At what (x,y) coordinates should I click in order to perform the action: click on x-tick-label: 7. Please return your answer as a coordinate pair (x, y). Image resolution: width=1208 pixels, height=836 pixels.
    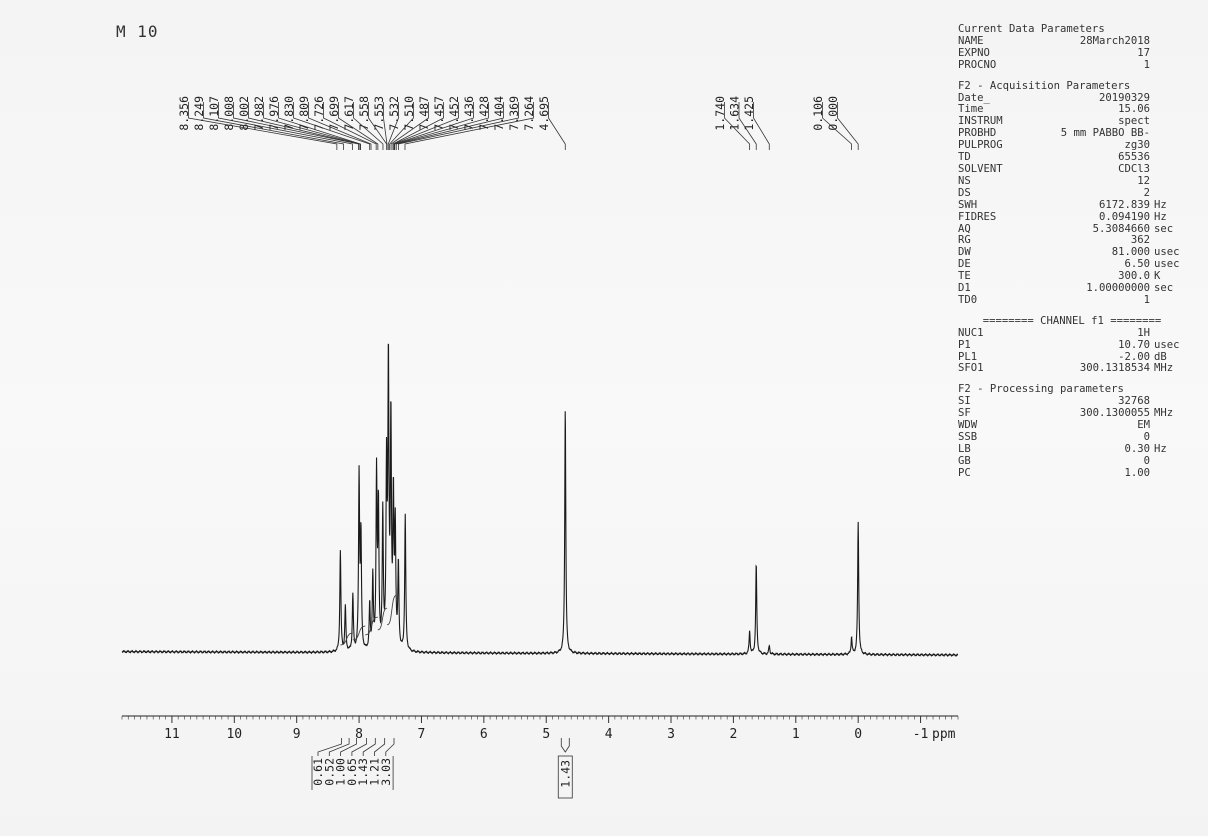
    Looking at the image, I should click on (422, 734).